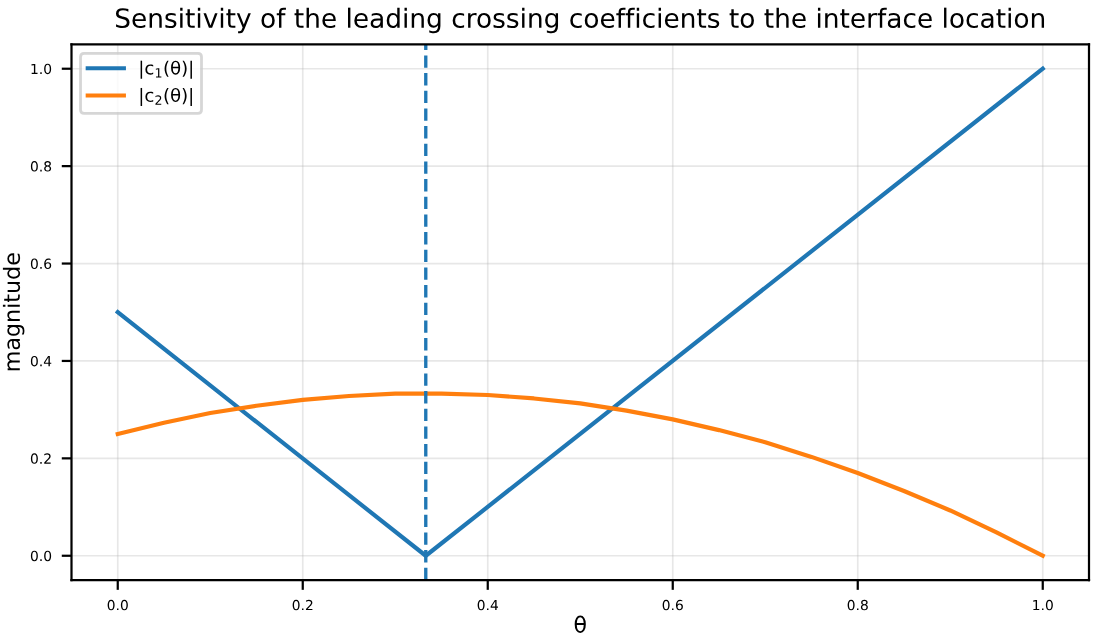 The height and width of the screenshot is (634, 1100). I want to click on chart-title: Sensitivity of the leading crossing coefficients to the interface location, so click(580, 20).